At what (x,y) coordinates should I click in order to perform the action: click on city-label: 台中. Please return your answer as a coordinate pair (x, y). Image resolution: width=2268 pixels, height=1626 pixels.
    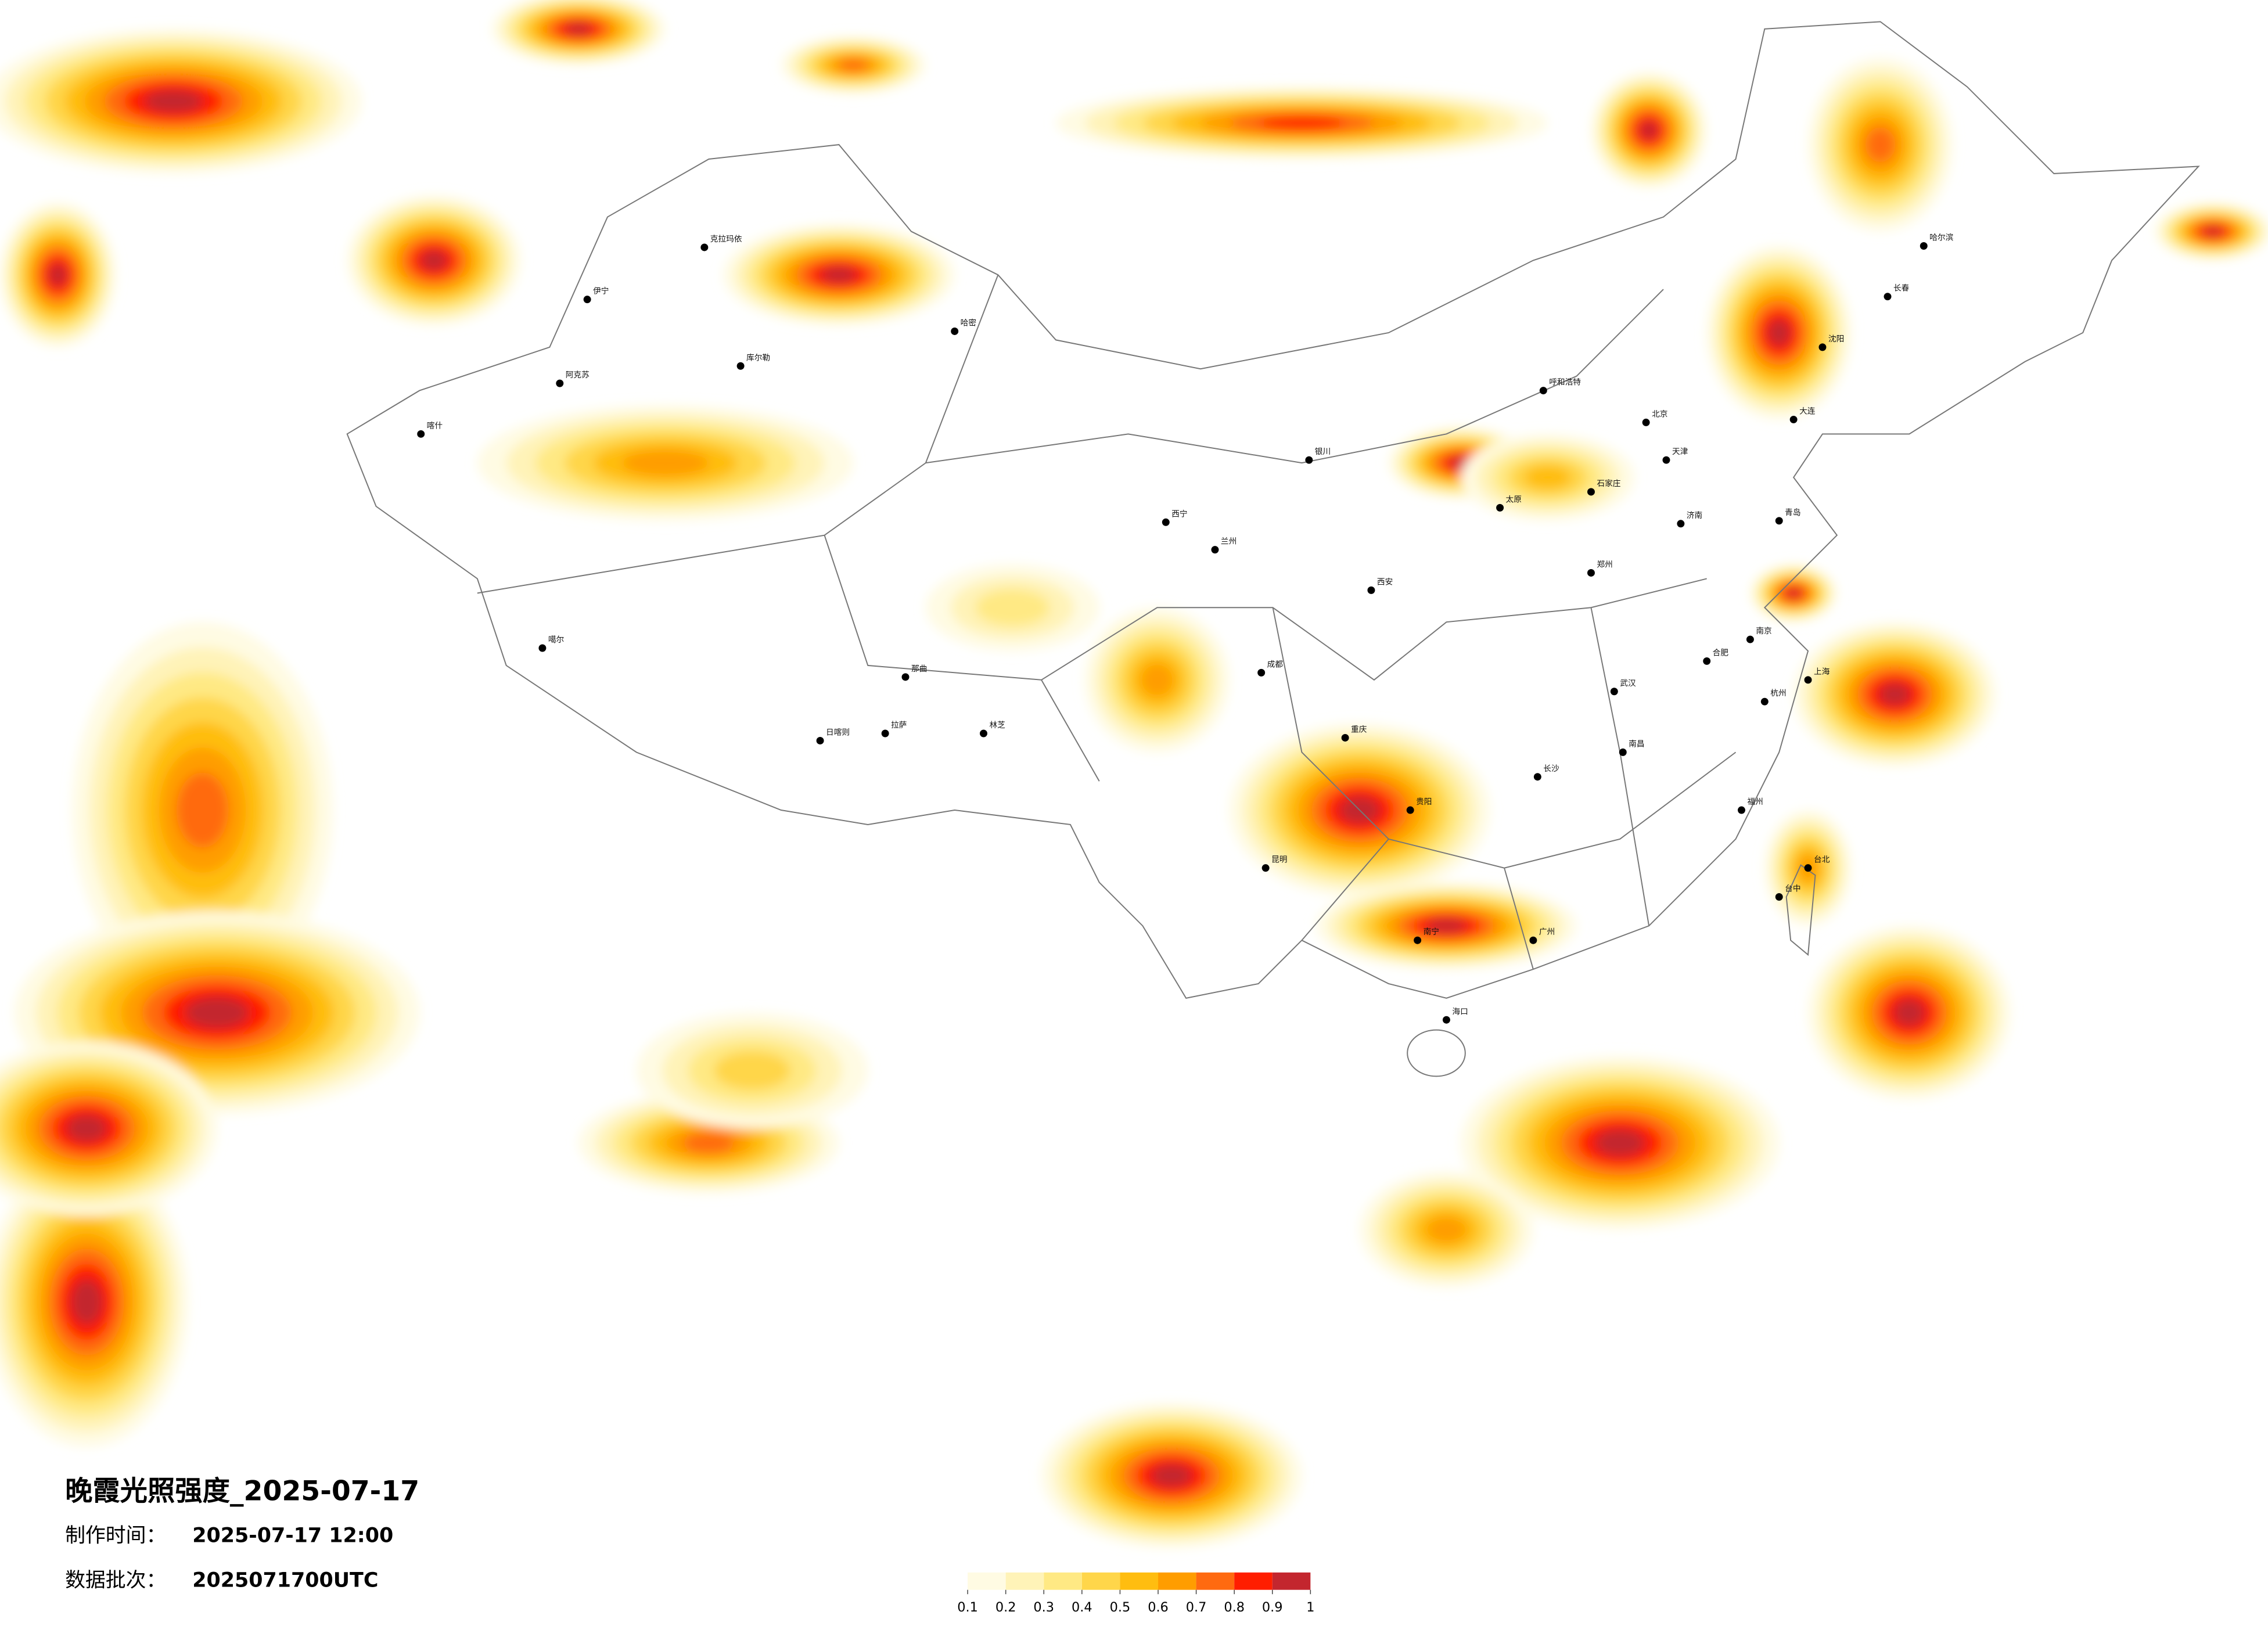
    Looking at the image, I should click on (1792, 889).